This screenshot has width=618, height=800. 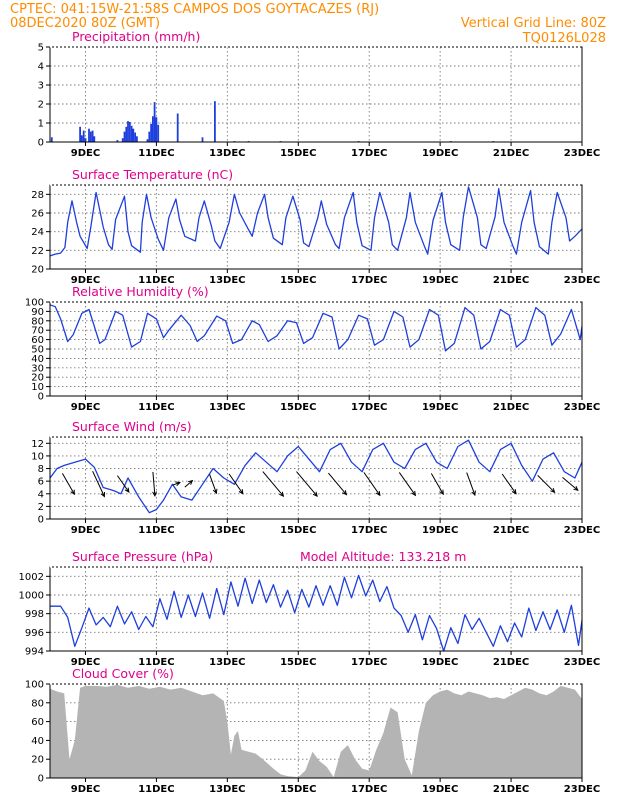 I want to click on run-date: 08DEC2020 80Z (GMT), so click(x=85, y=23).